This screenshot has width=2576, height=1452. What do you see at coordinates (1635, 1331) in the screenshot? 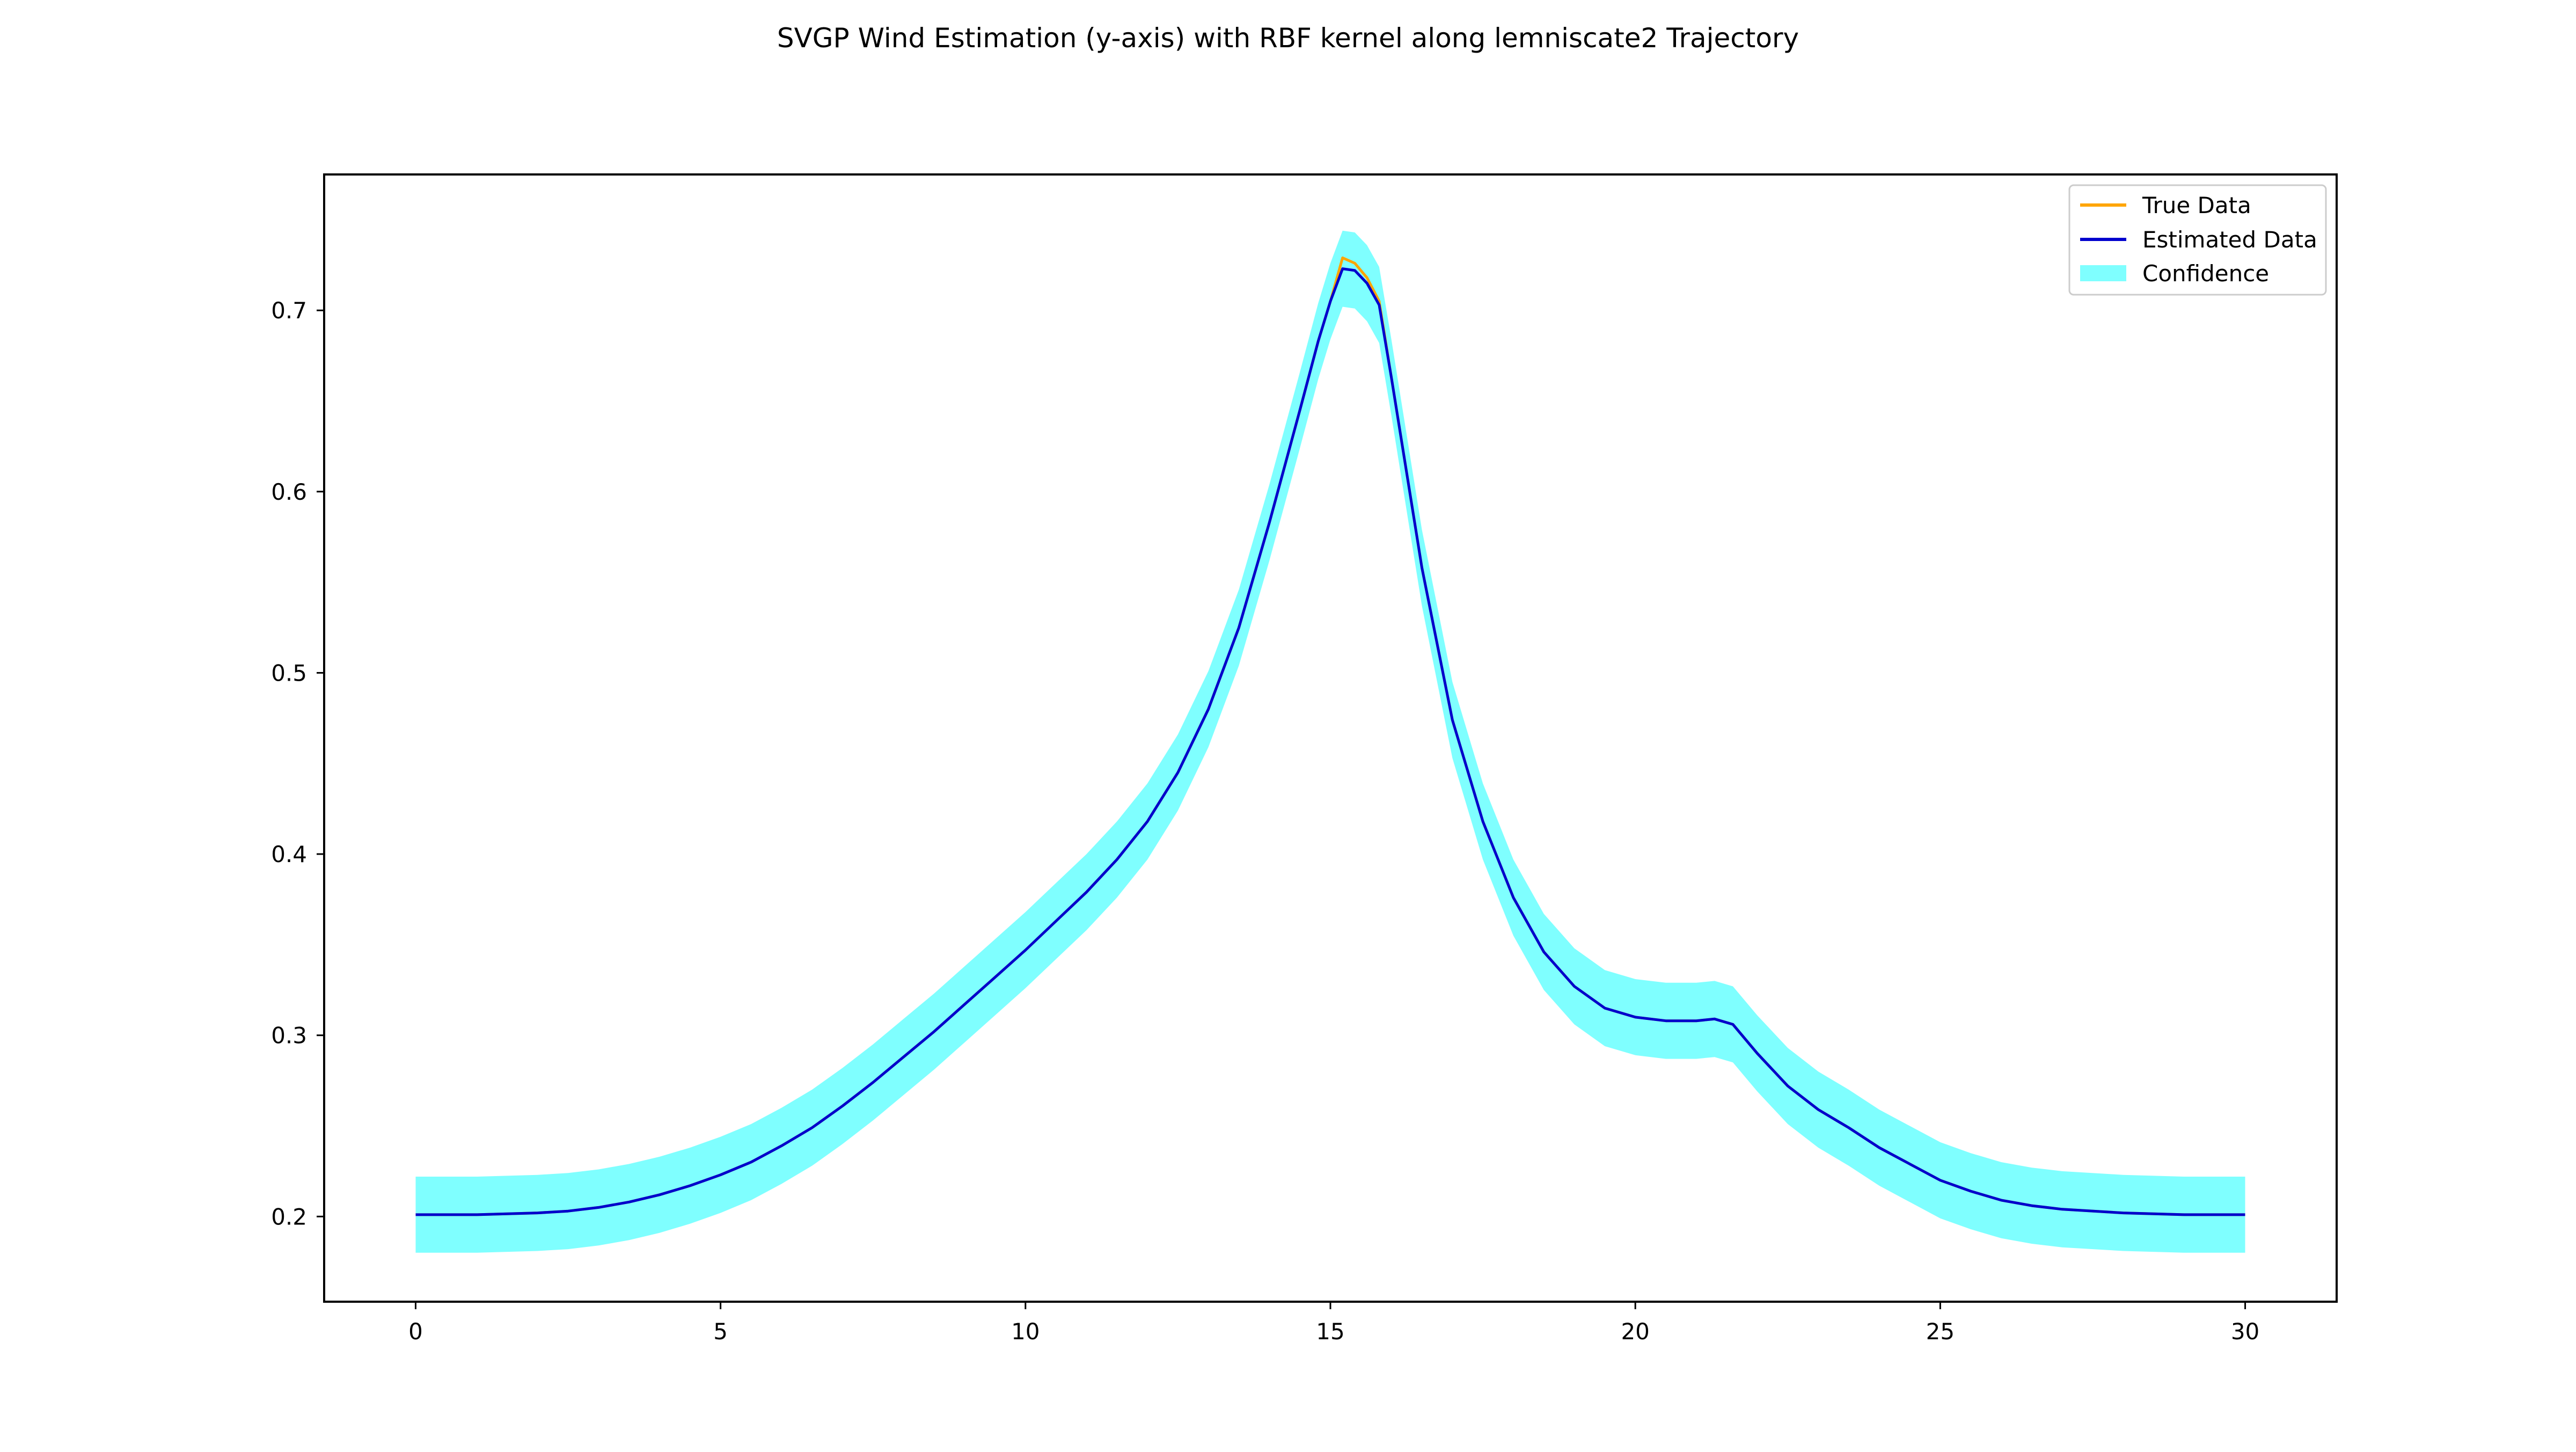
I see `x-tick-label: 20` at bounding box center [1635, 1331].